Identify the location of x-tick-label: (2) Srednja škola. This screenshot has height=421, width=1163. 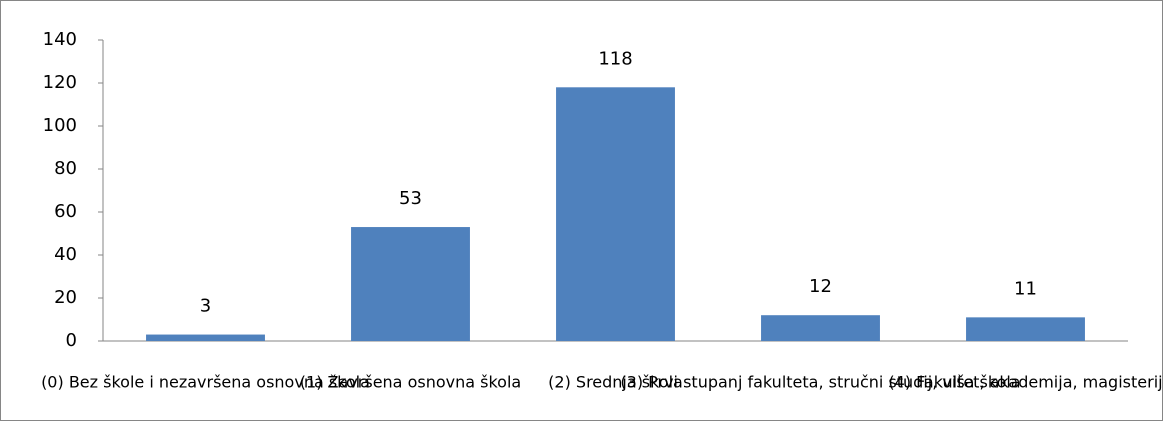
(615, 382).